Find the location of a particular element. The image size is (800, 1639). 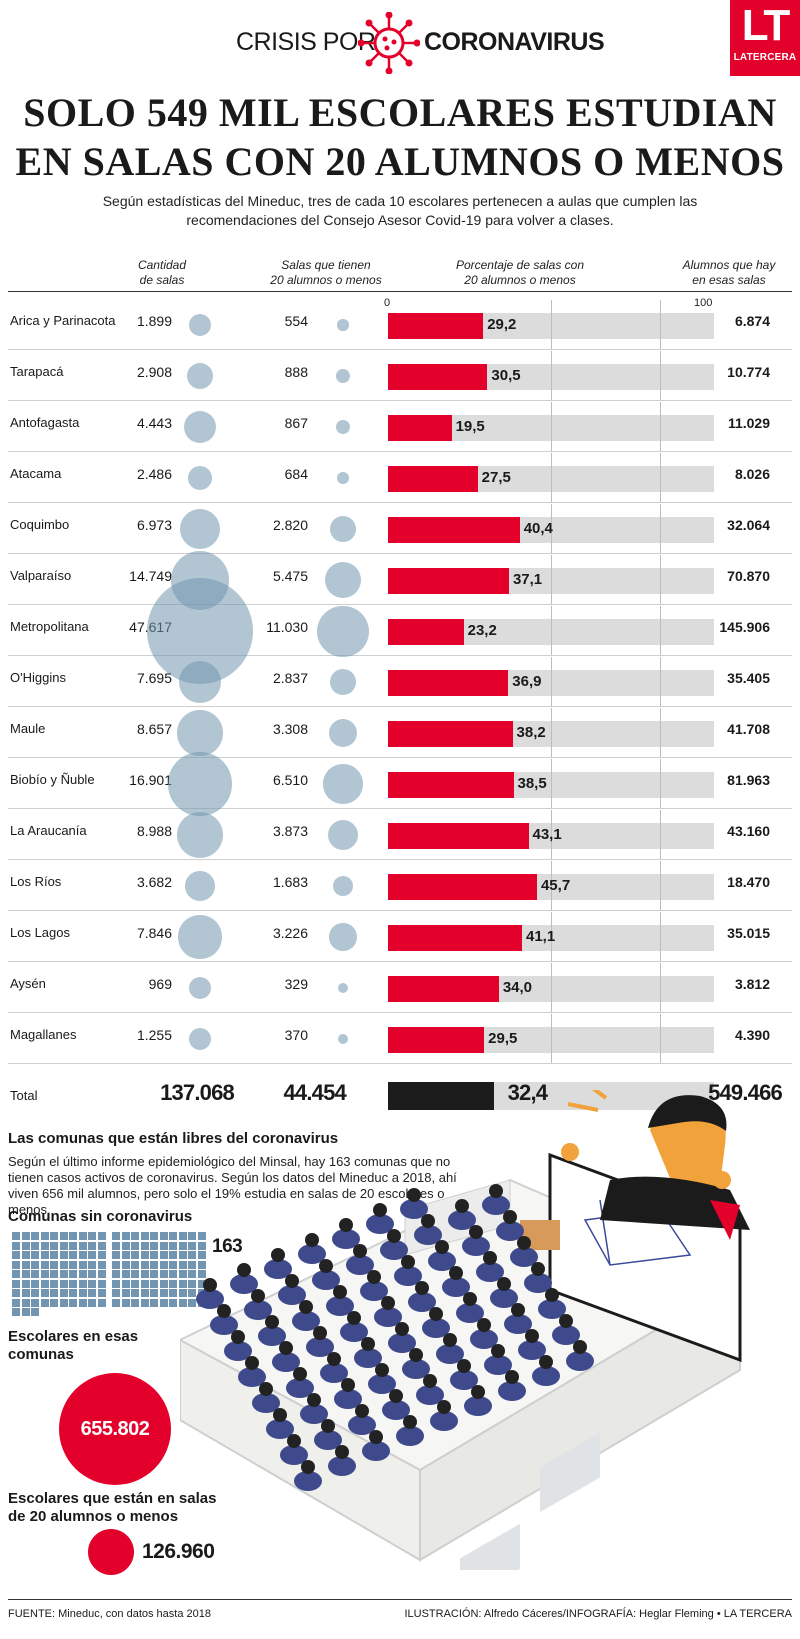

pct-label: 41,1 is located at coordinates (540, 936).